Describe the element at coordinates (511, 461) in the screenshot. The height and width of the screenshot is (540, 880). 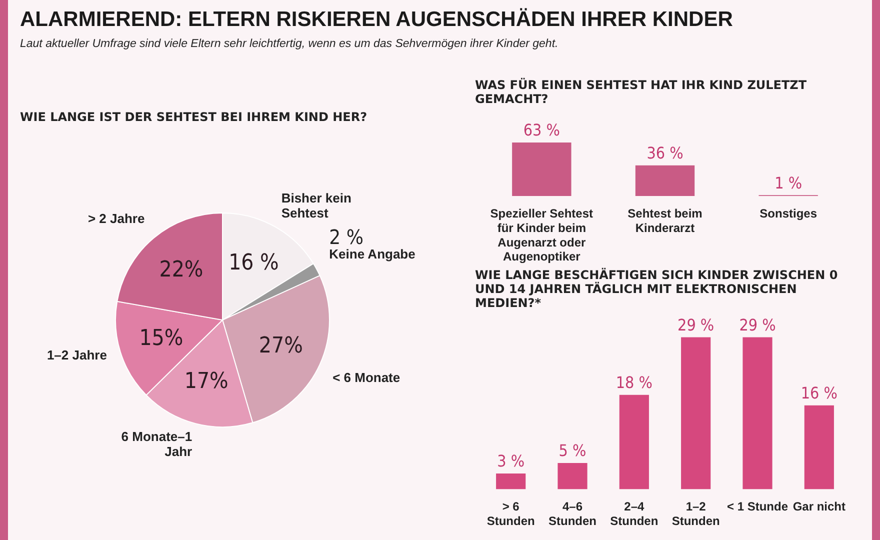
I see `data-label: 3 %` at that location.